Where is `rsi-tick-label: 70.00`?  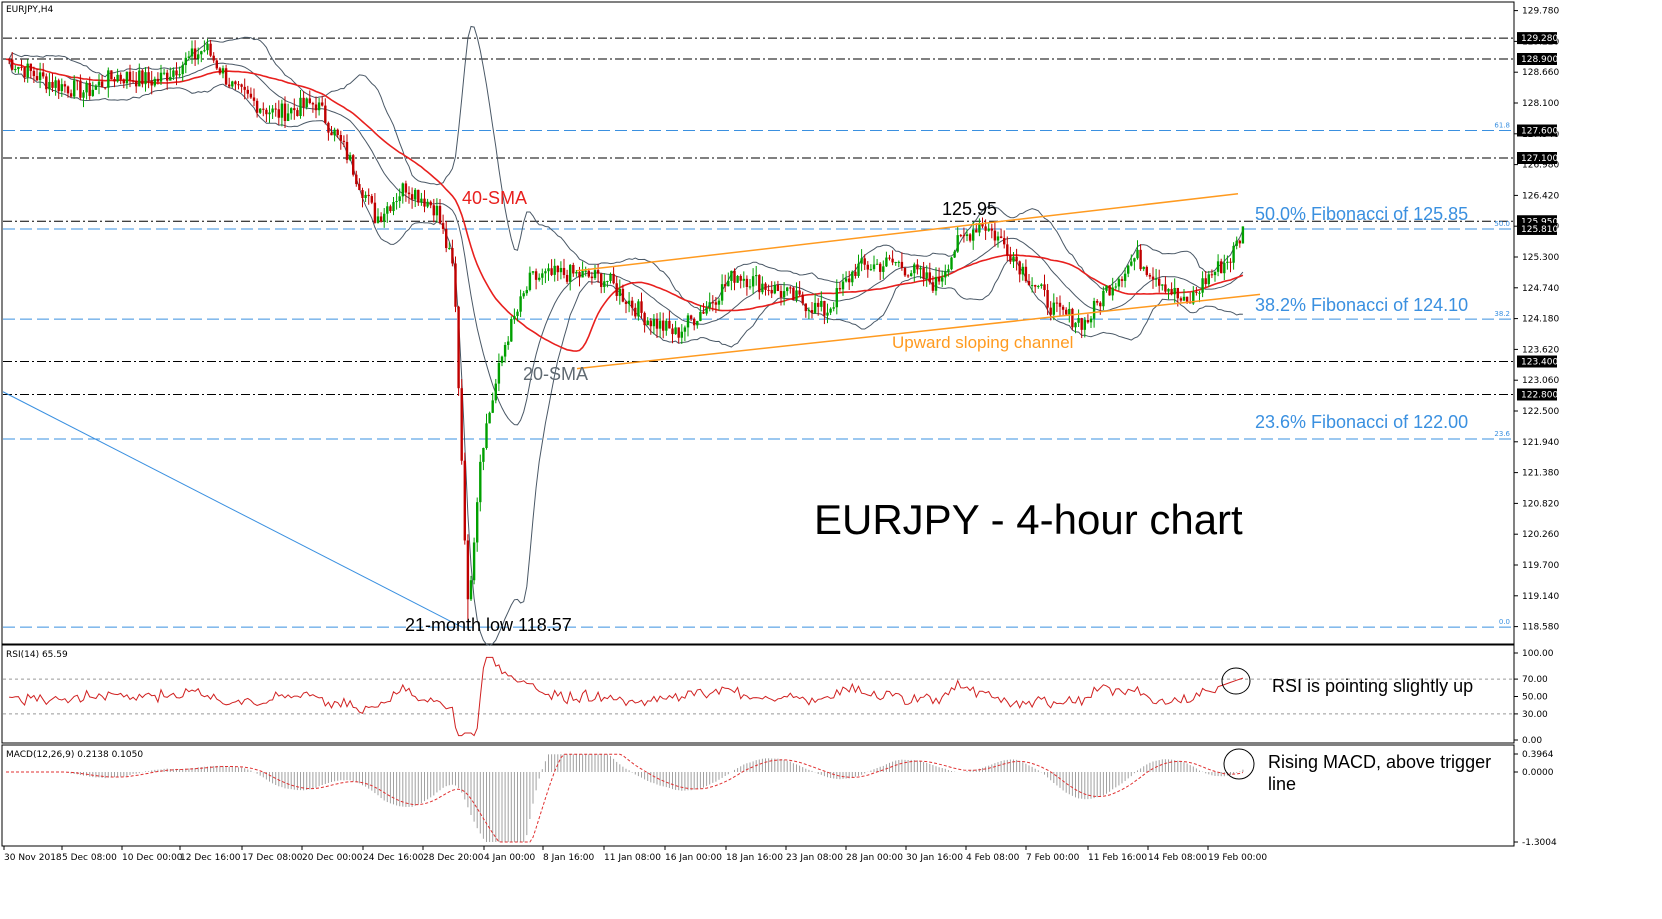 rsi-tick-label: 70.00 is located at coordinates (1535, 680).